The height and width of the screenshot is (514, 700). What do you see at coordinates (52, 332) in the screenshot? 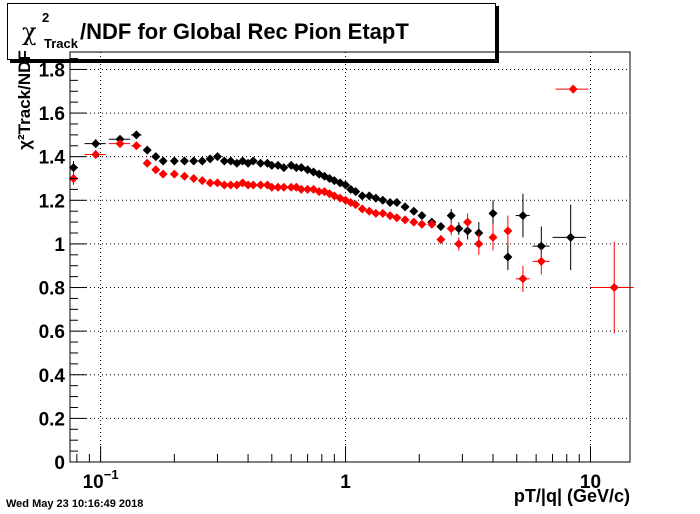
I see `y-tick-label: 0.6` at bounding box center [52, 332].